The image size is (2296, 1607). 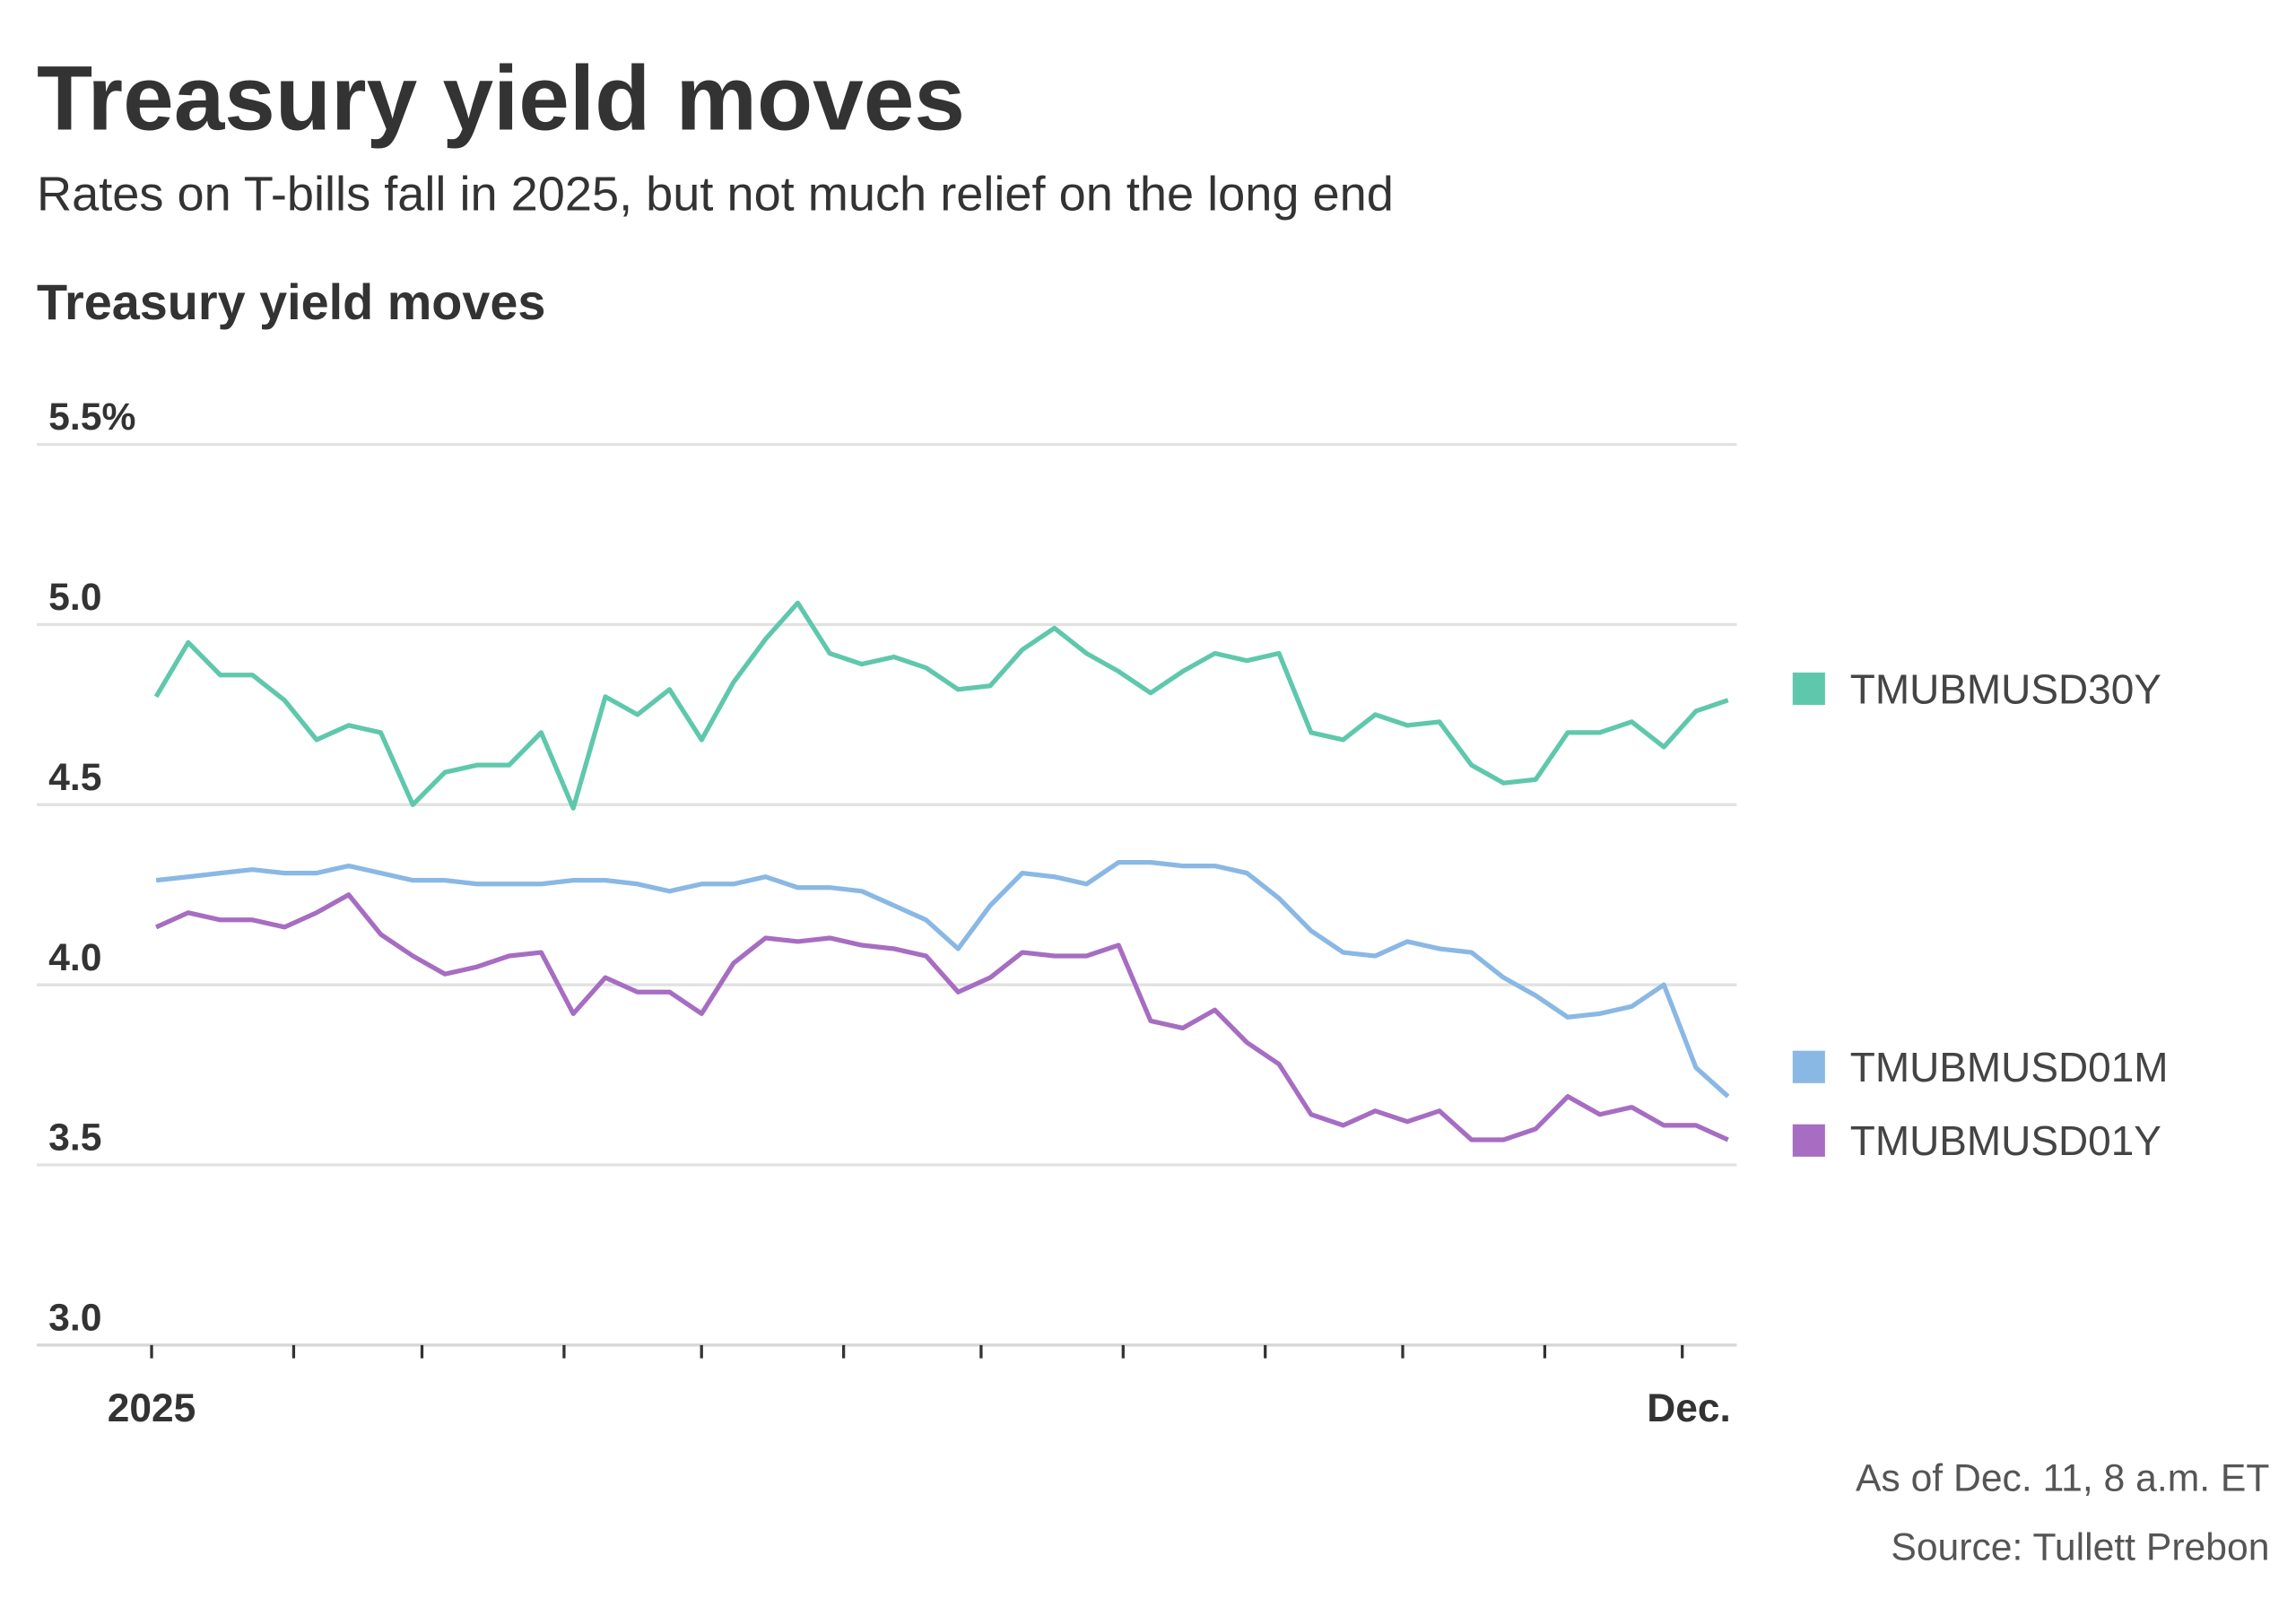 I want to click on legend-label: TMUBMUSD01Y, so click(x=2005, y=1141).